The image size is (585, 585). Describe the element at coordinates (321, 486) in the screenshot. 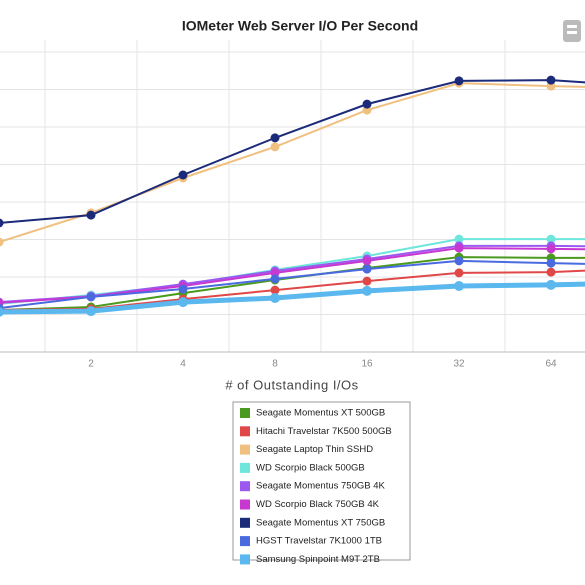

I see `legend-label: Seagate Momentus 750GB 4K` at that location.